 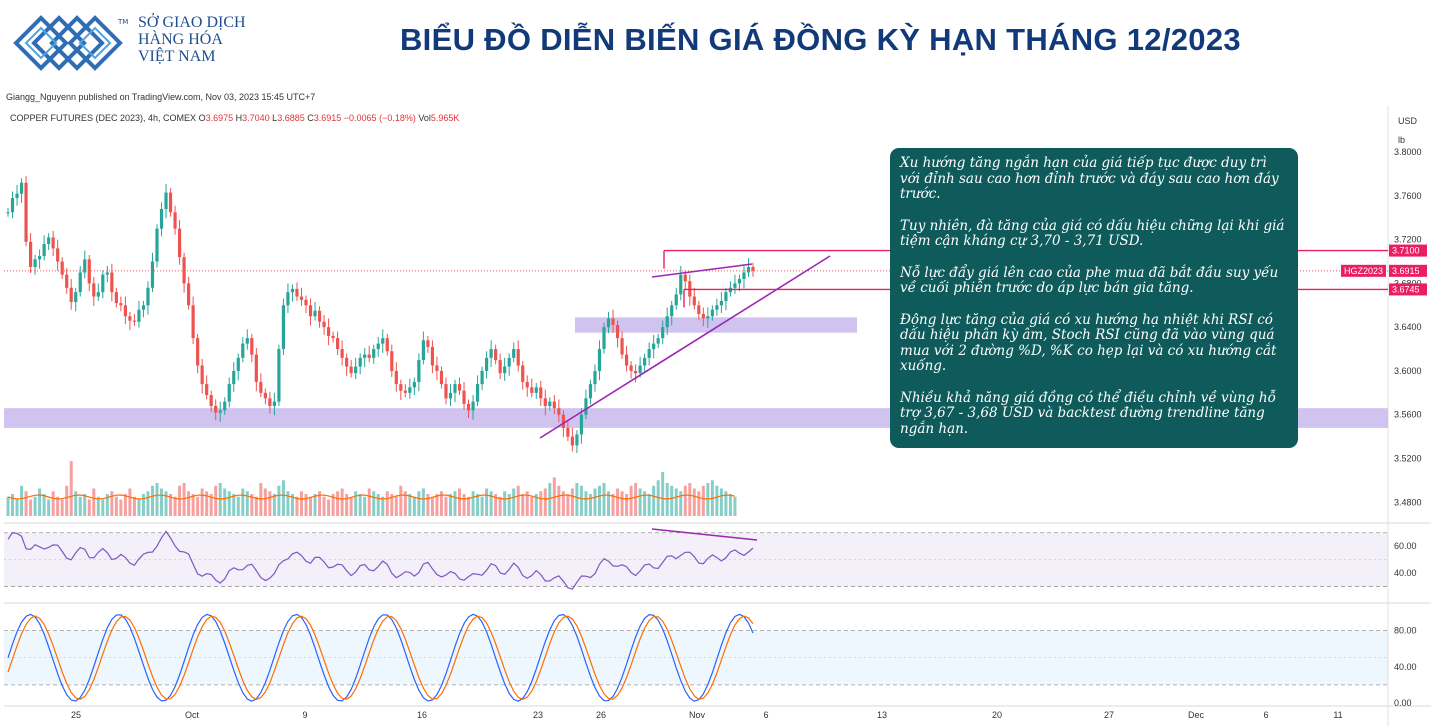 I want to click on x-tick-label: 6, so click(x=1265, y=715).